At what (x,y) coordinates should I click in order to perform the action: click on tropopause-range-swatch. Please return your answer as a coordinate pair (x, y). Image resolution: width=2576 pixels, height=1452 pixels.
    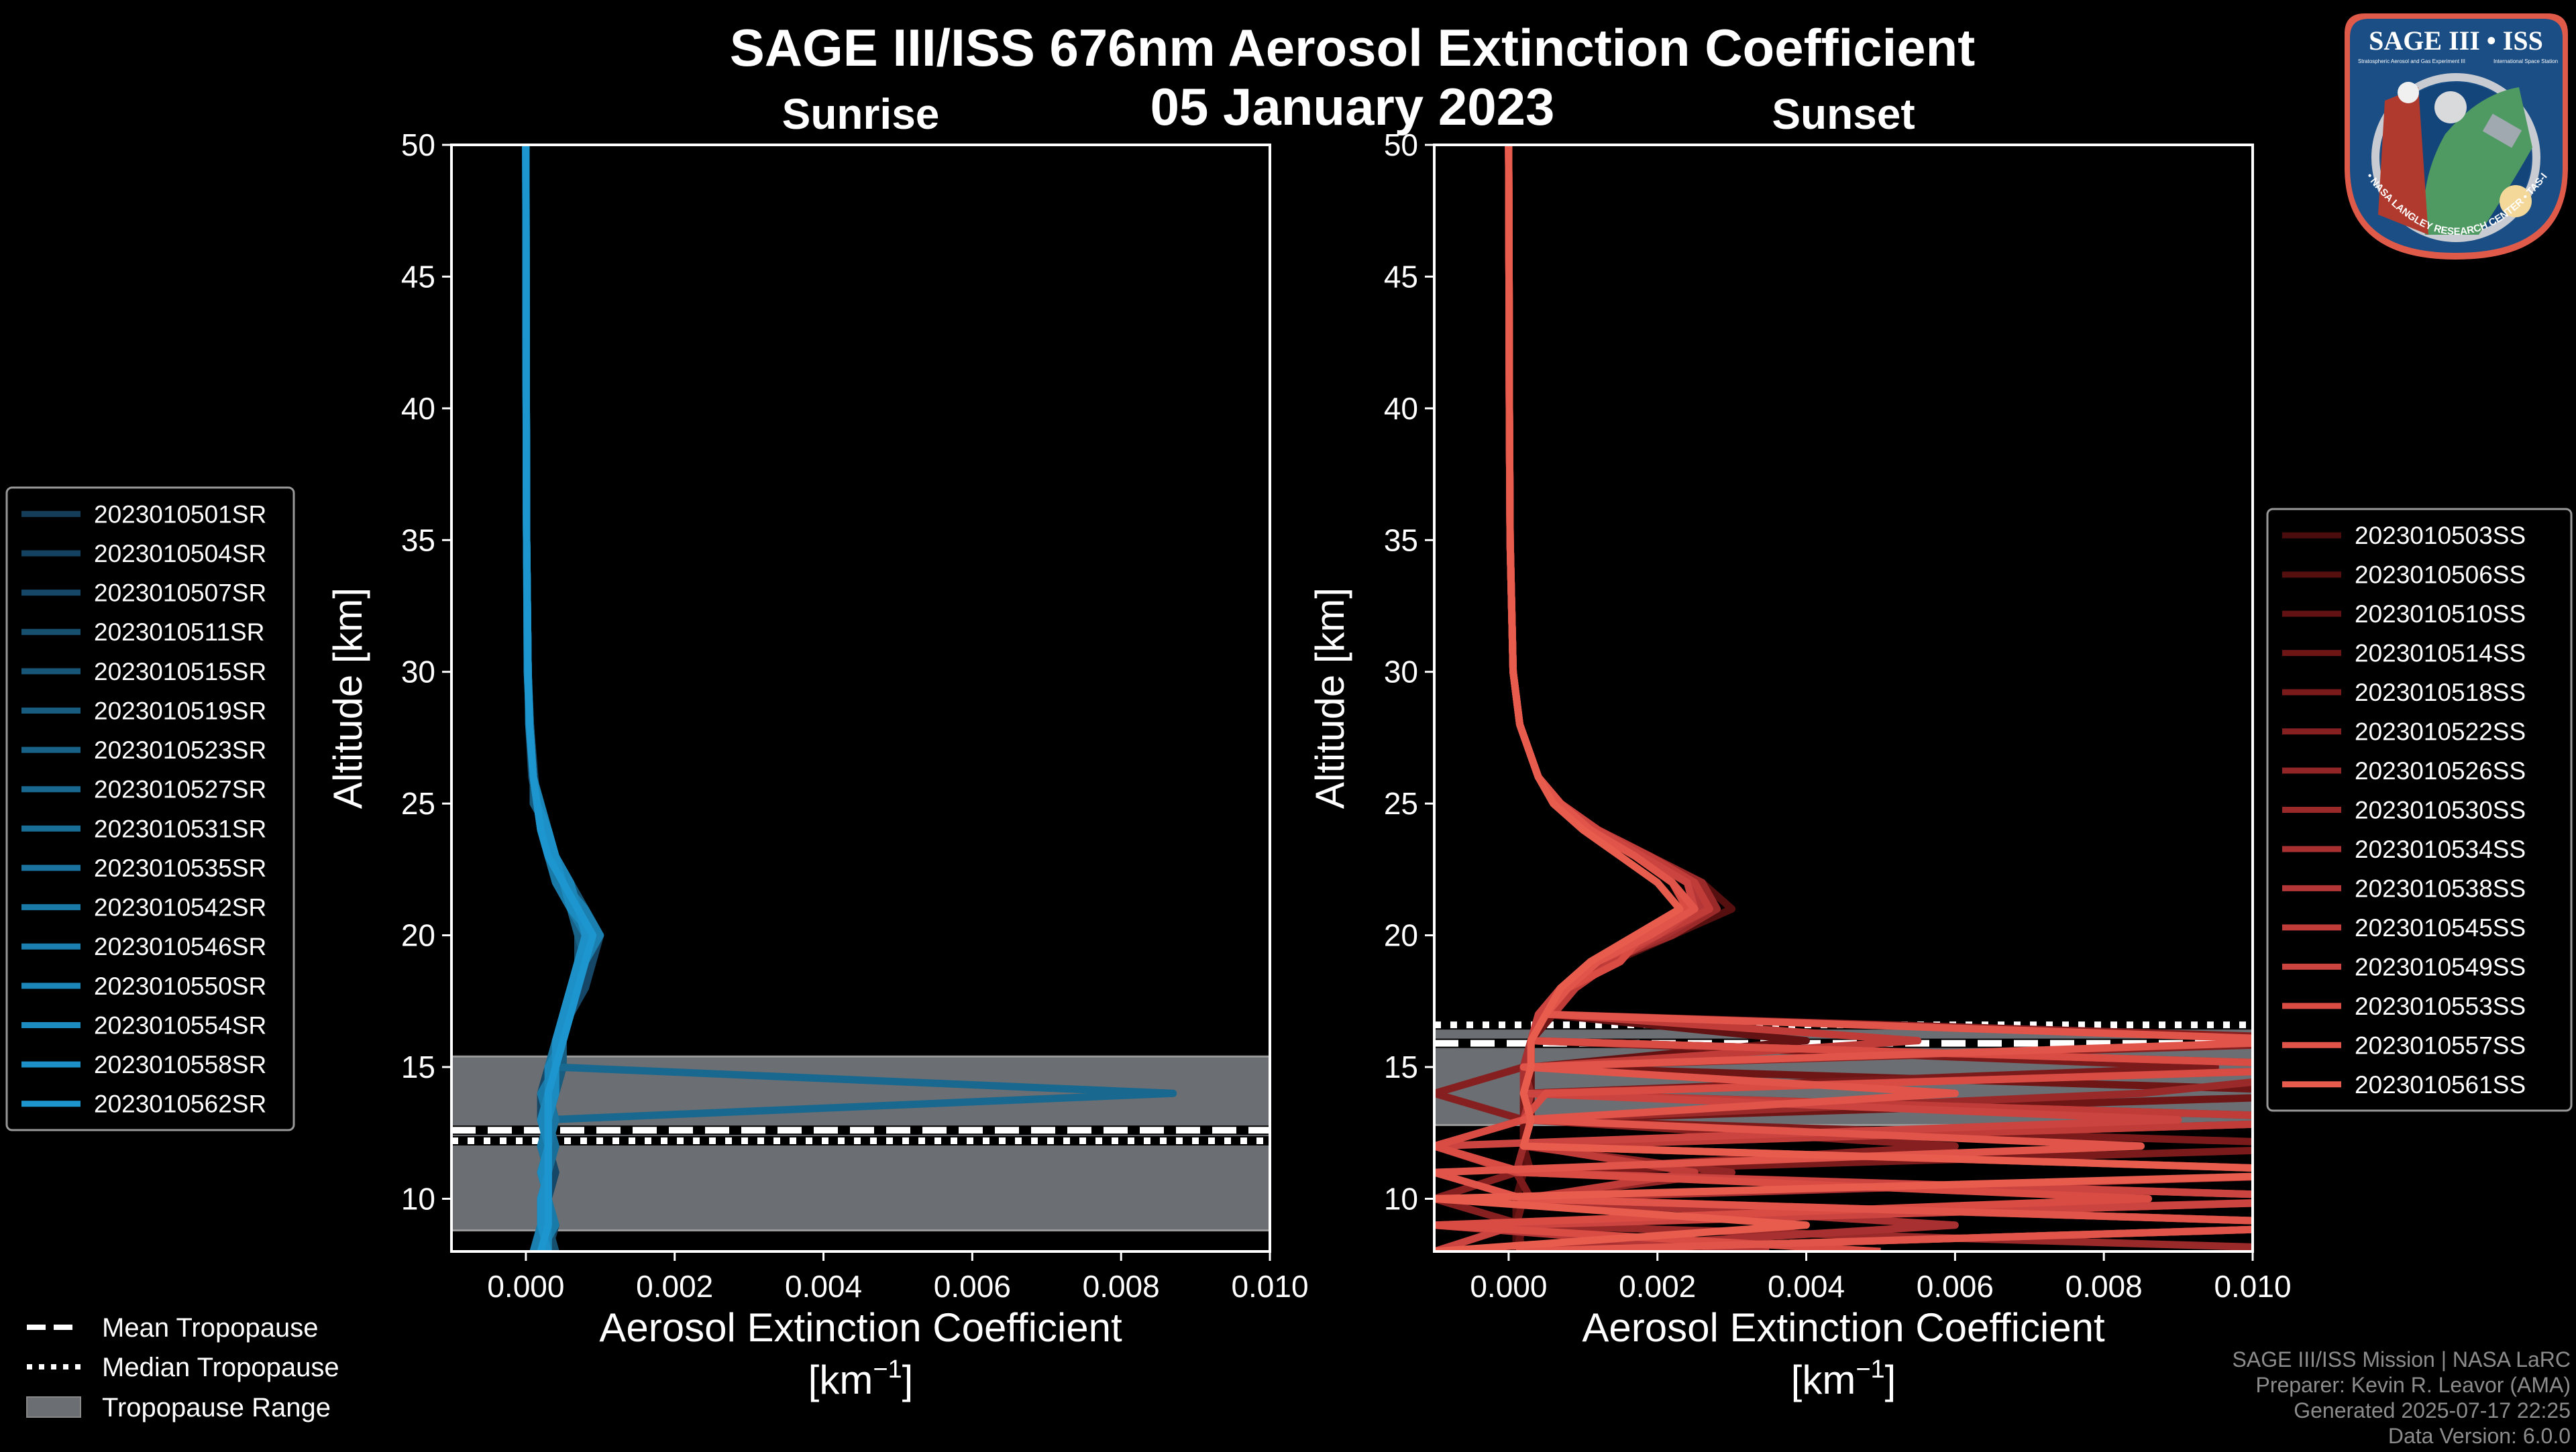
    Looking at the image, I should click on (53, 1407).